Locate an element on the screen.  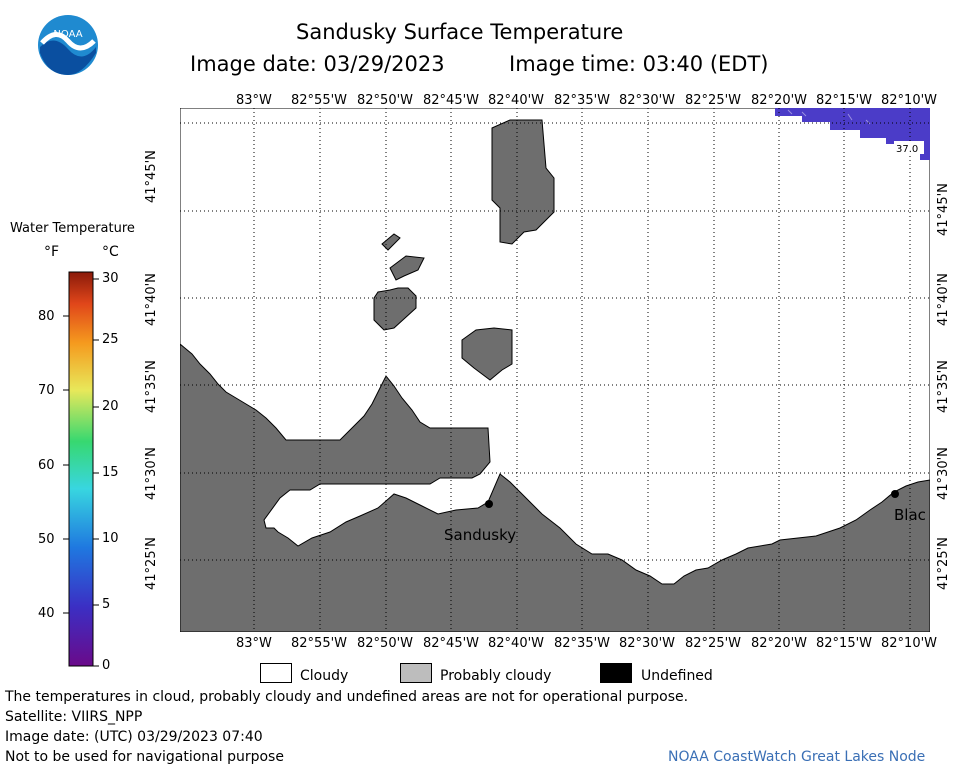
unit-celsius: °C is located at coordinates (110, 252).